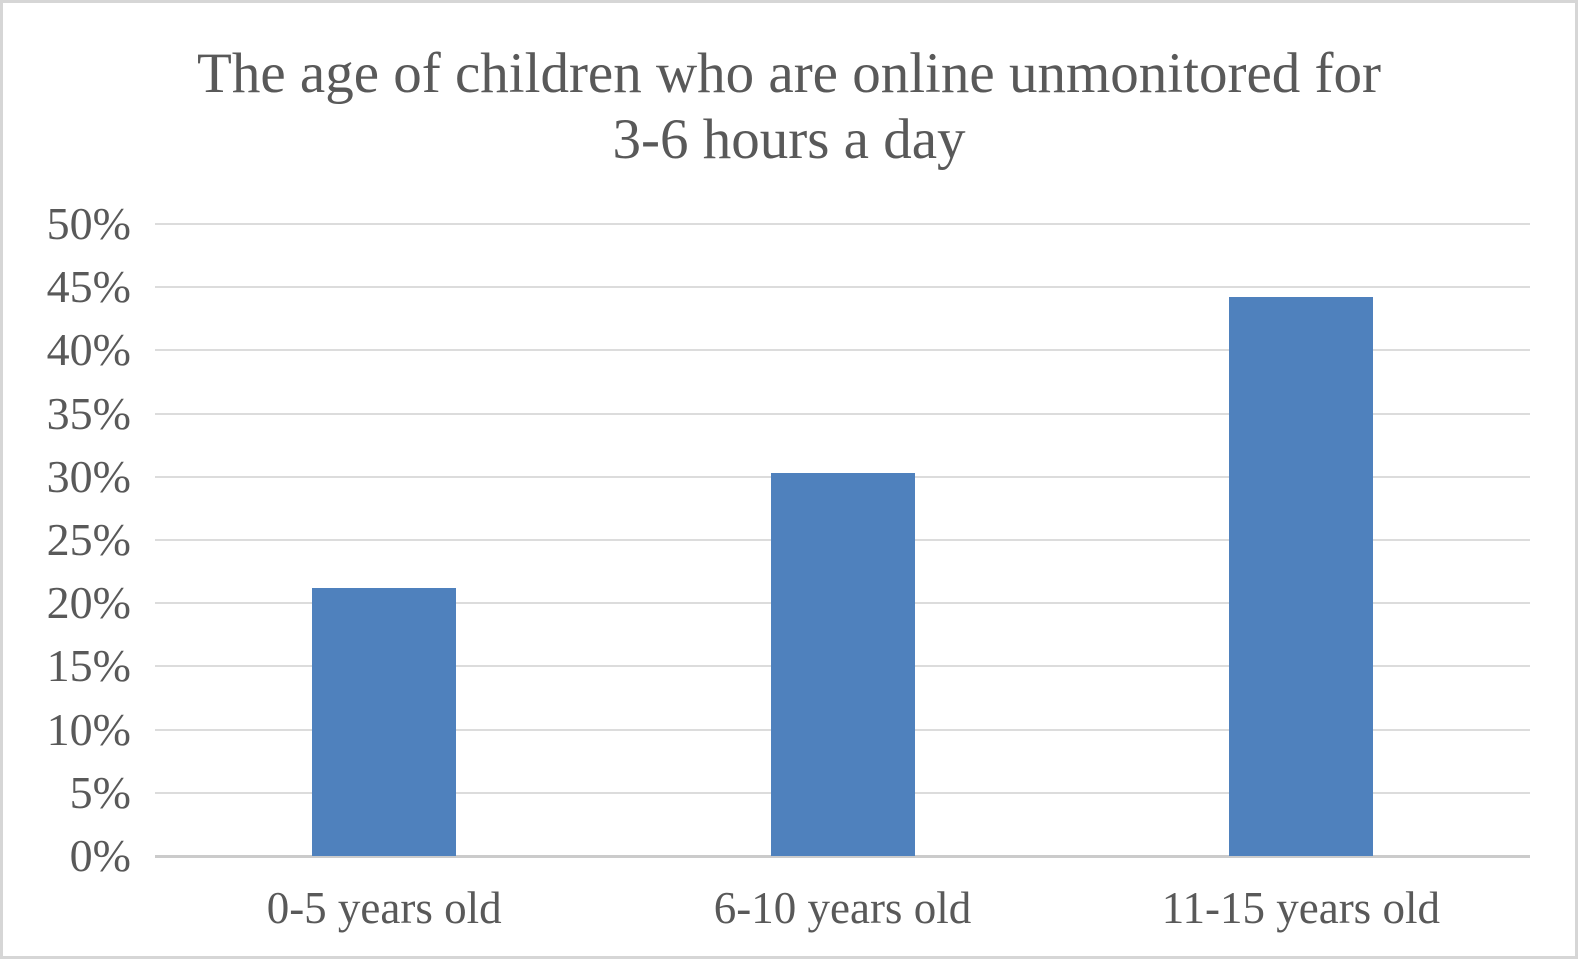  I want to click on y-axis-tick-label: 20%, so click(88, 603).